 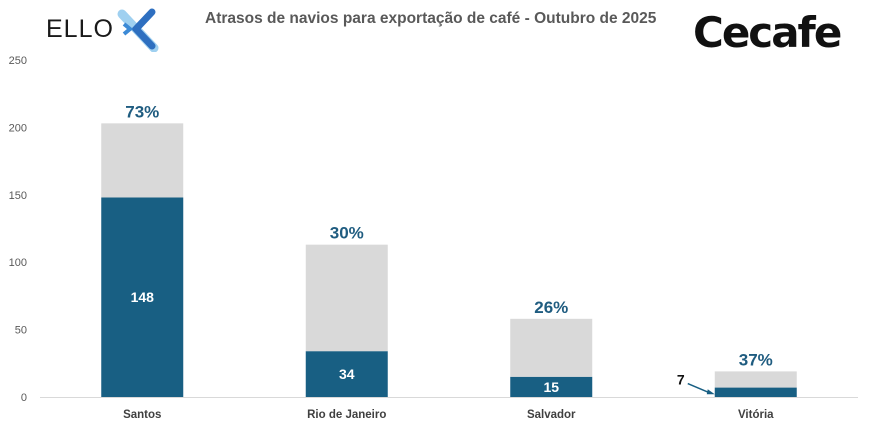 What do you see at coordinates (710, 392) in the screenshot?
I see `callout-arrow` at bounding box center [710, 392].